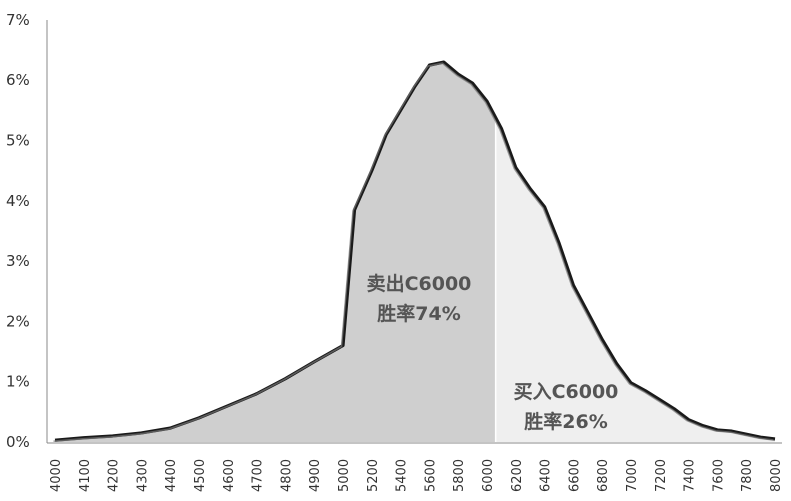  Describe the element at coordinates (776, 475) in the screenshot. I see `x-tick-label: 8000` at that location.